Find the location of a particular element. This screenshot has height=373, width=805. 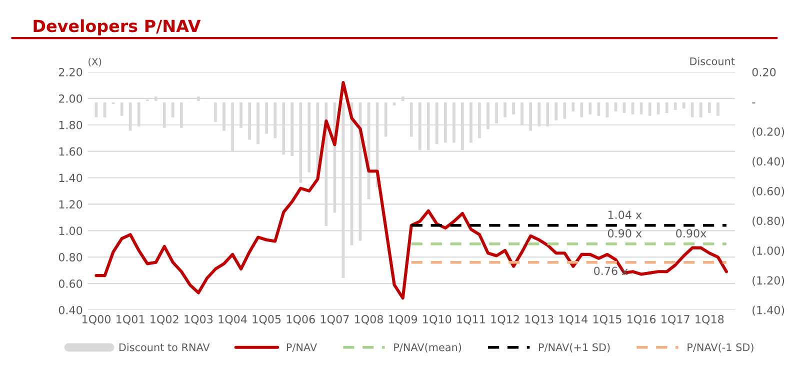

y-tick-label: 2.20 is located at coordinates (70, 72).